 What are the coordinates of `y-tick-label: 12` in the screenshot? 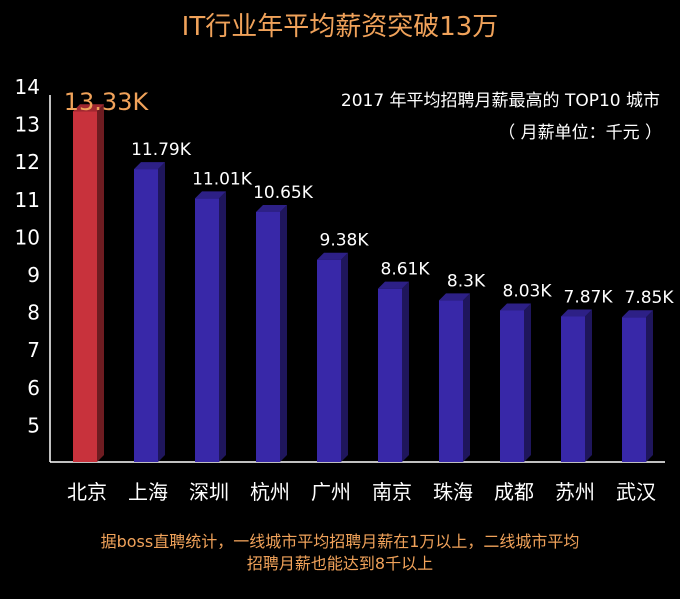 It's located at (27, 162).